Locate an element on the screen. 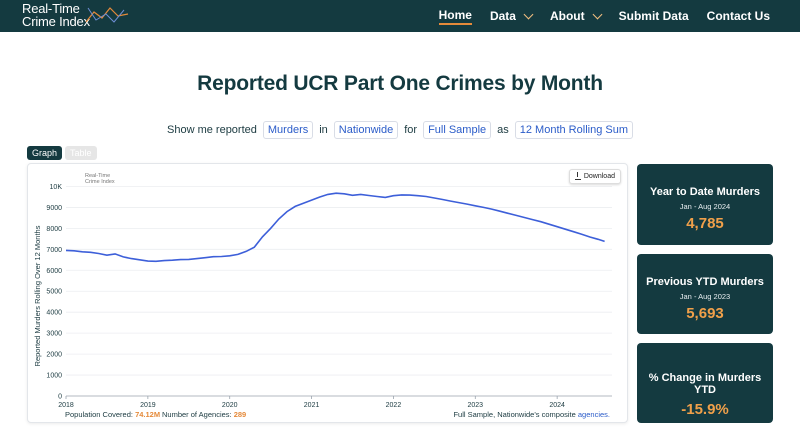 The width and height of the screenshot is (800, 440). filter-prefix: Show me reported is located at coordinates (212, 130).